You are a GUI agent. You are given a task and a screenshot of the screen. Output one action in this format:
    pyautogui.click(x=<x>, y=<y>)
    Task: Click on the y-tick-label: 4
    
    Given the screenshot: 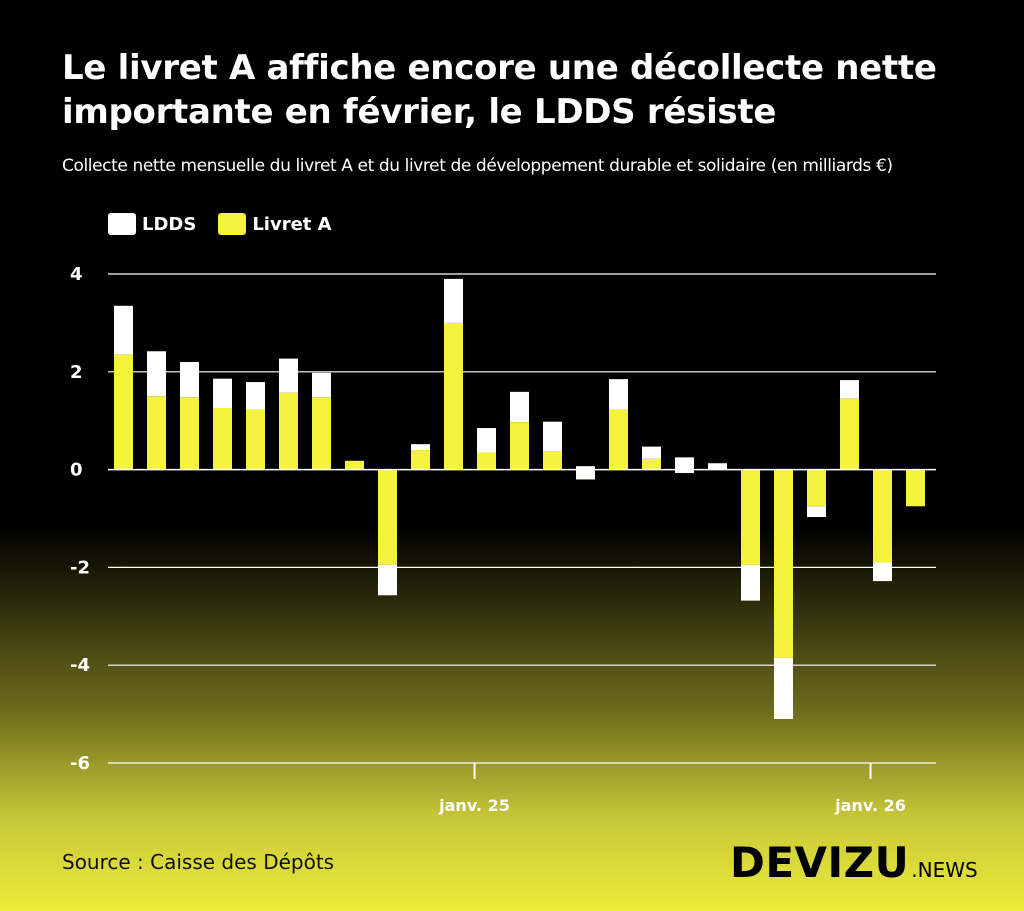 What is the action you would take?
    pyautogui.click(x=76, y=274)
    